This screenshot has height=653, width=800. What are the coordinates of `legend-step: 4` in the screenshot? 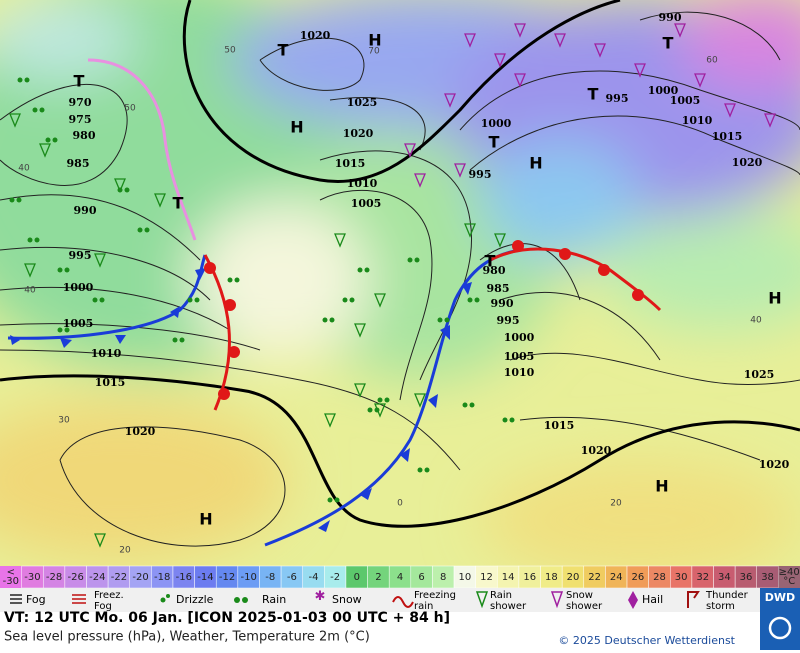 It's located at (400, 577).